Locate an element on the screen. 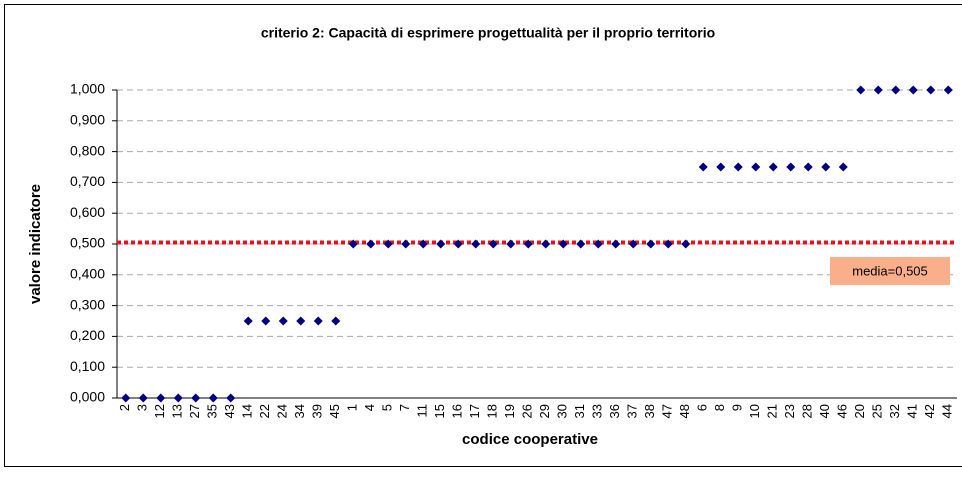 The width and height of the screenshot is (962, 479). x-tick-label: 7 is located at coordinates (404, 407).